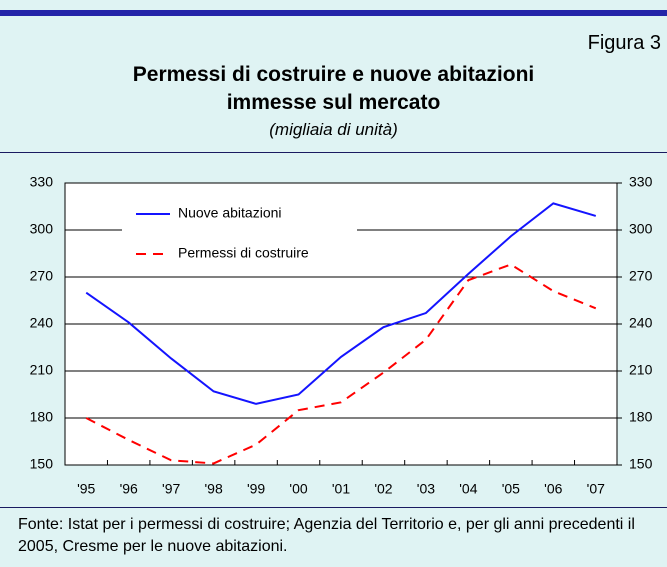  What do you see at coordinates (641, 276) in the screenshot?
I see `y2-tick-label: 270` at bounding box center [641, 276].